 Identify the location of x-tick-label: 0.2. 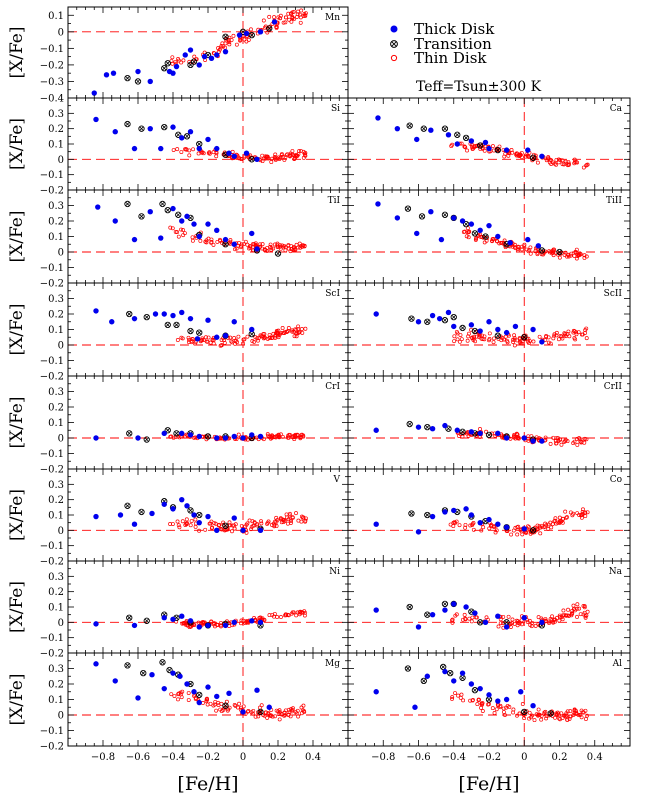
(278, 757).